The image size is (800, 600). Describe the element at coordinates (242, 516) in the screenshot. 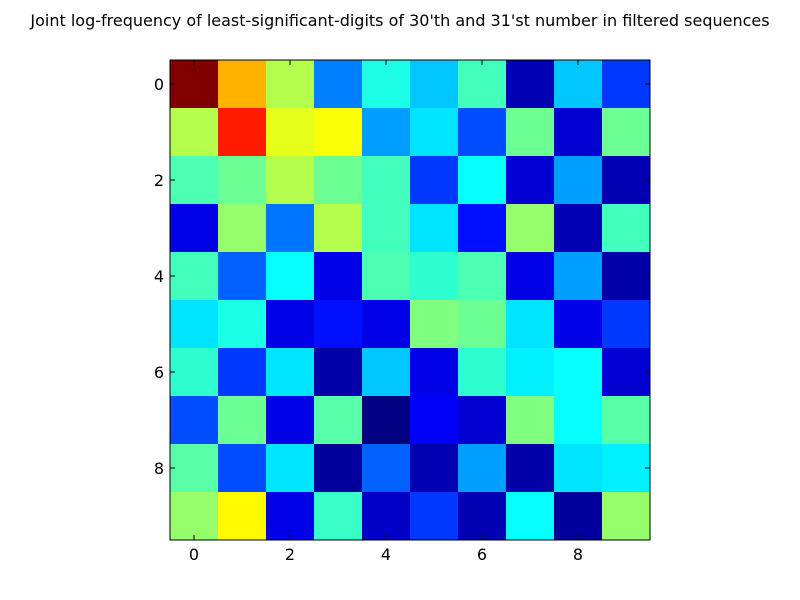

I see `heatmap-cell-r9-c1` at that location.